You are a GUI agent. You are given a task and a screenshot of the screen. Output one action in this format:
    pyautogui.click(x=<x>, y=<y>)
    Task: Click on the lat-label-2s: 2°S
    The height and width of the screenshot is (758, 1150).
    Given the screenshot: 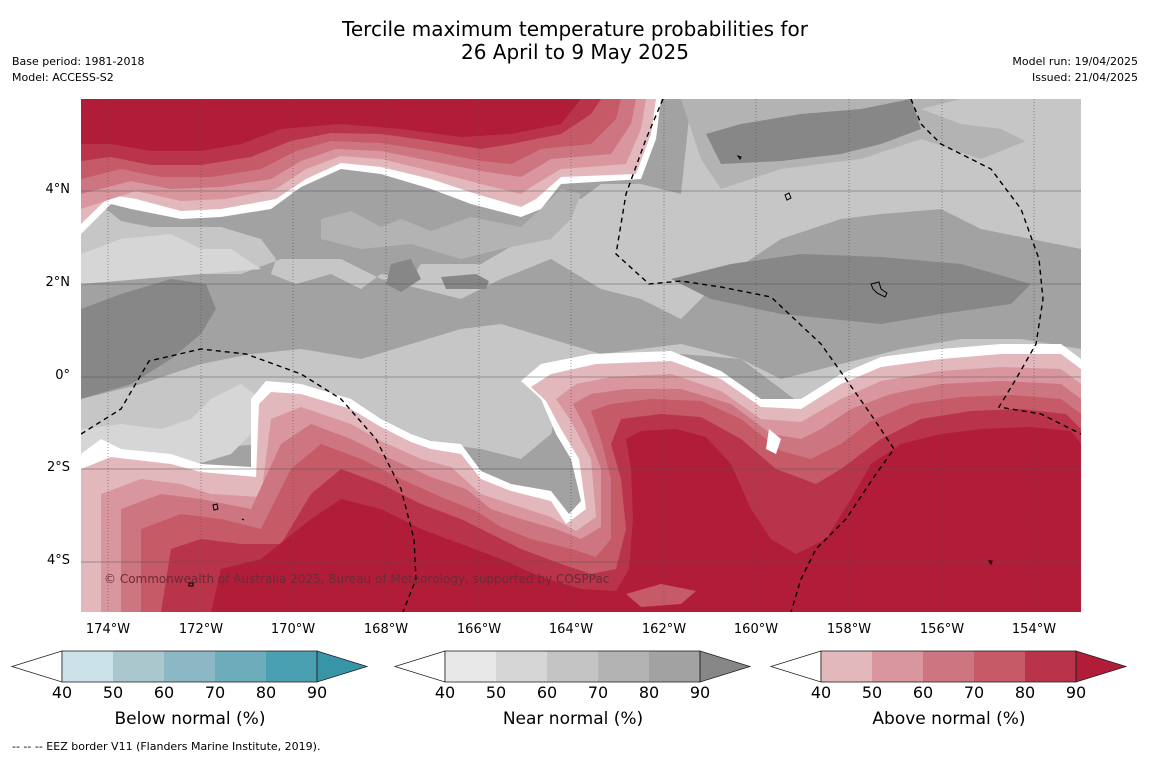 What is the action you would take?
    pyautogui.click(x=58, y=467)
    